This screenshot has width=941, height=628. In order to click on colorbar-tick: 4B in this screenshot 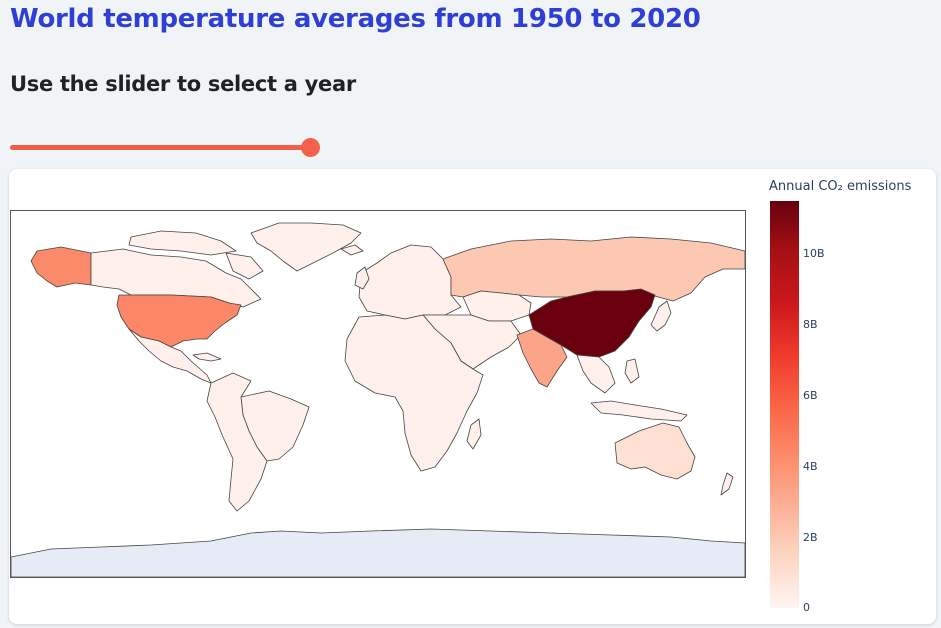, I will do `click(810, 466)`.